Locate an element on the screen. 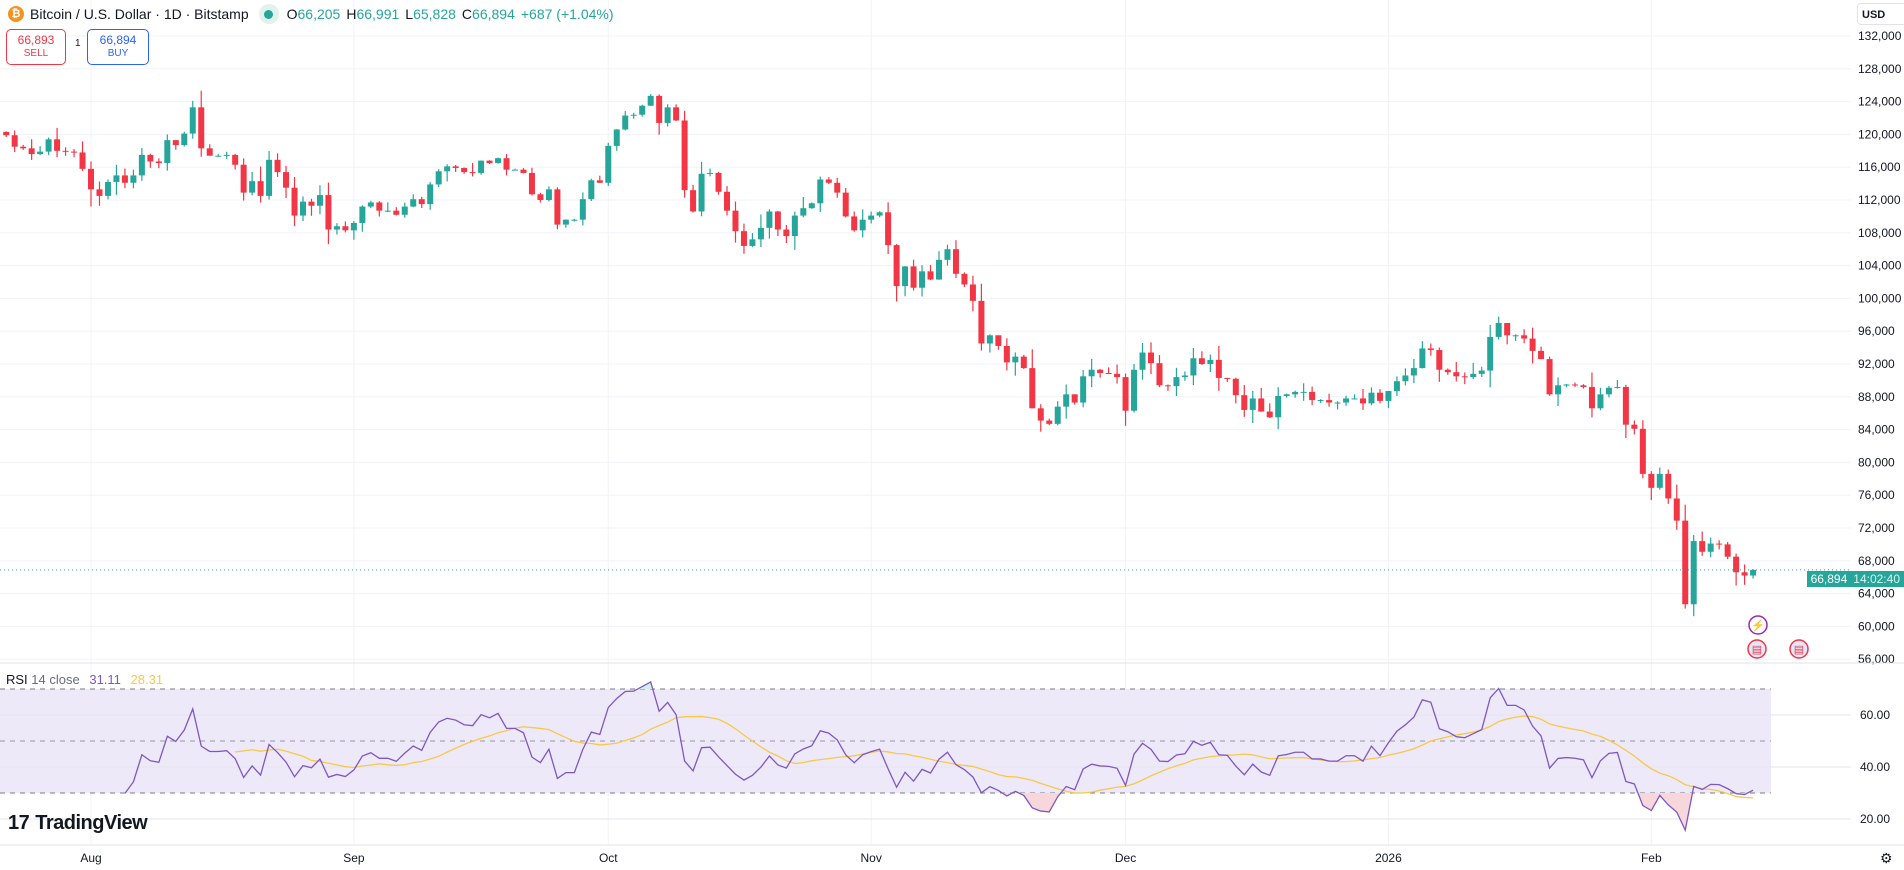 Image resolution: width=1904 pixels, height=870 pixels. buy-button: 66,894 BUY is located at coordinates (118, 47).